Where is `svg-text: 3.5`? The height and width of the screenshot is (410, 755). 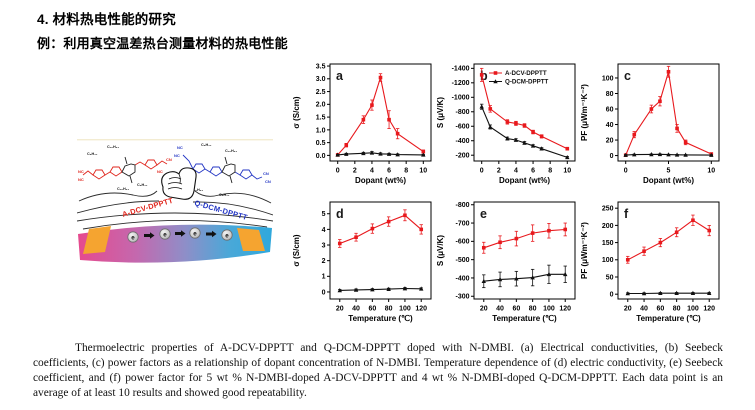 svg-text: 3.5 is located at coordinates (321, 66).